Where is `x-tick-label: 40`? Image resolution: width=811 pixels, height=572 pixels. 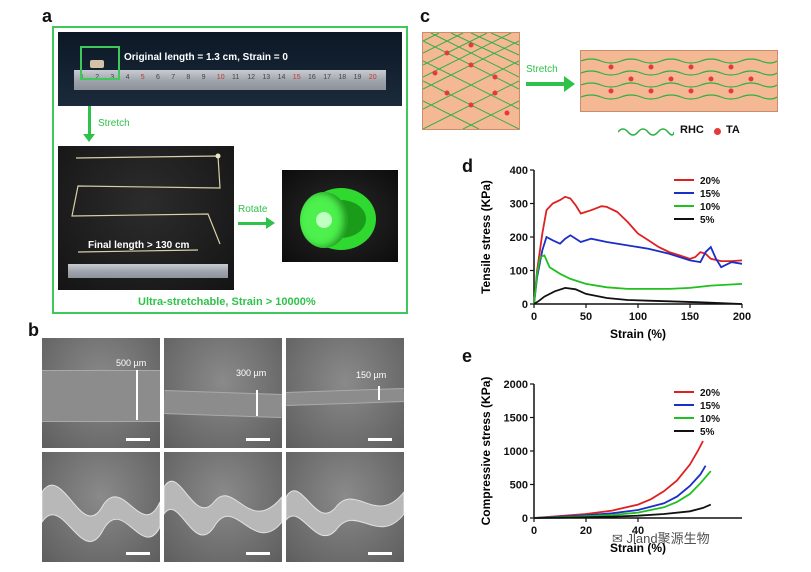
x-tick-label: 40 is located at coordinates (638, 531).